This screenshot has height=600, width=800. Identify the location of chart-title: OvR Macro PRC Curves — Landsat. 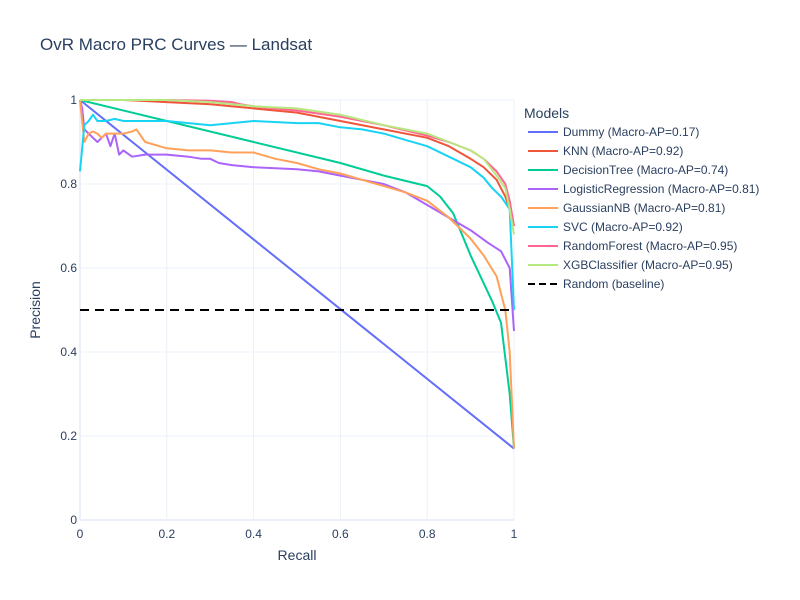
(176, 44).